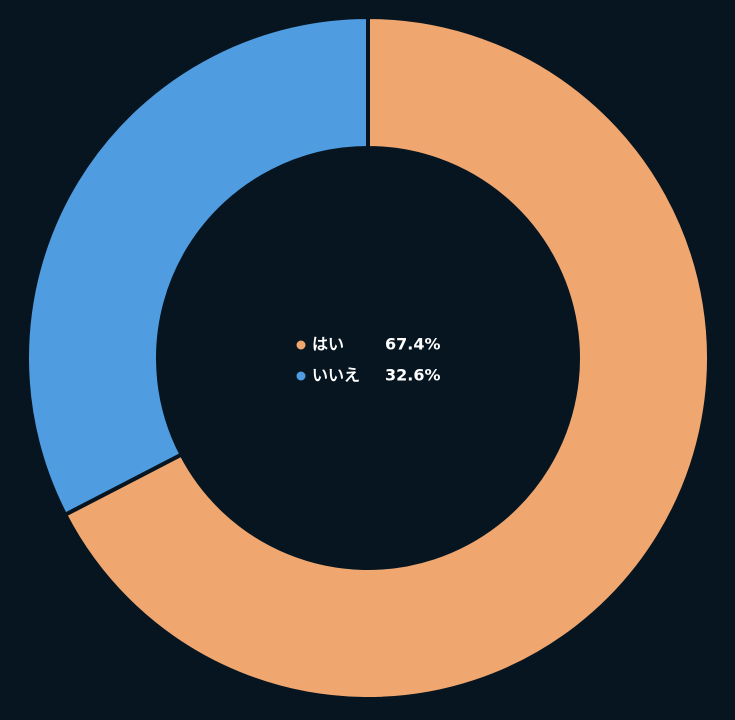 Image resolution: width=735 pixels, height=720 pixels. I want to click on legend-label: はい, so click(328, 344).